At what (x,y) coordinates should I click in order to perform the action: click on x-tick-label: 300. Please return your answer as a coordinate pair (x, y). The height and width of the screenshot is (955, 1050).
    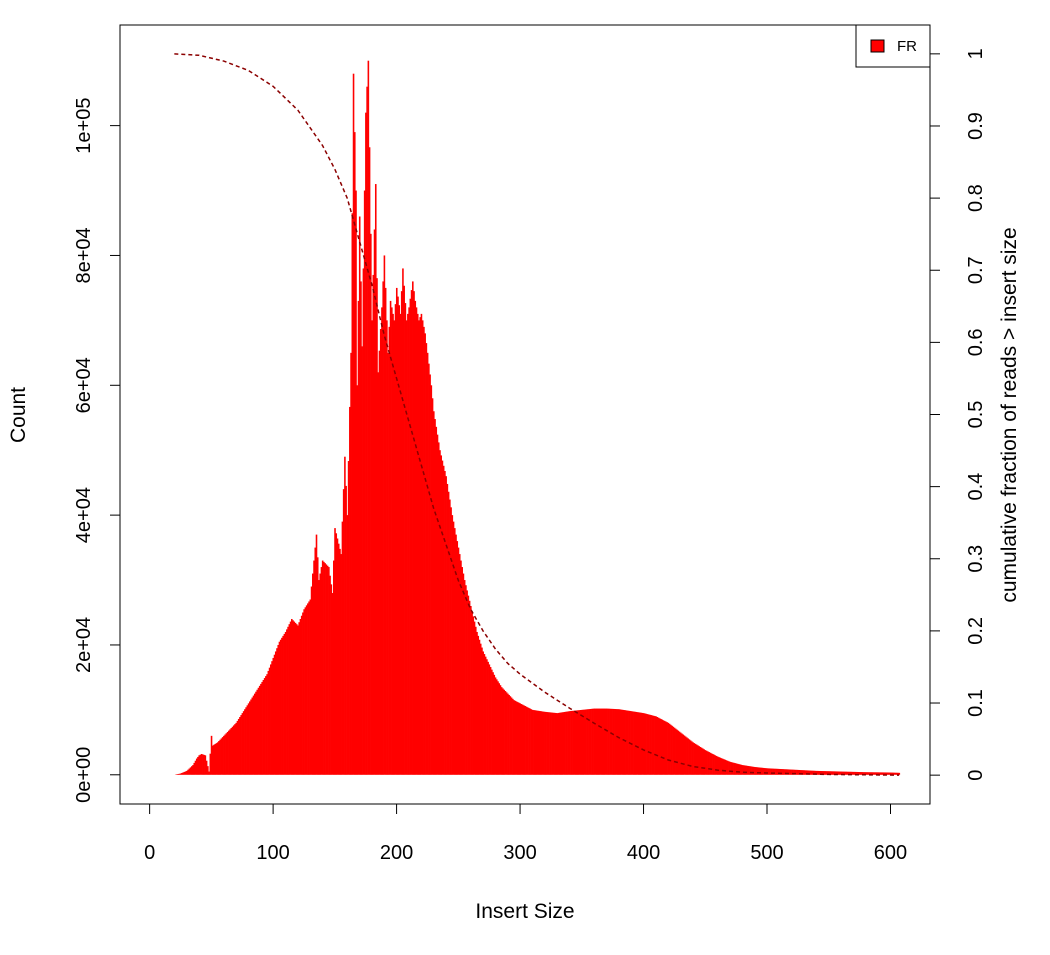
    Looking at the image, I should click on (519, 853).